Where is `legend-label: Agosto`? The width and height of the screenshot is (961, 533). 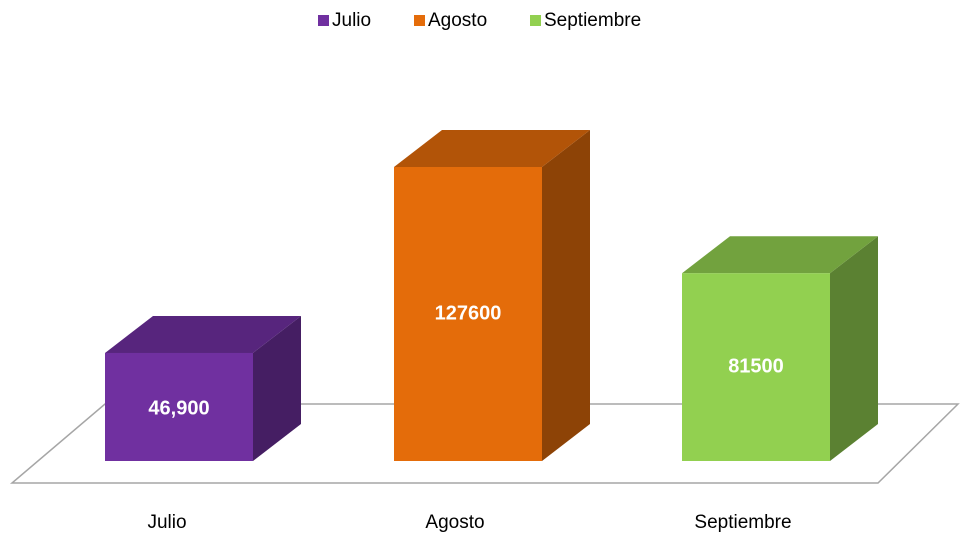
legend-label: Agosto is located at coordinates (457, 20).